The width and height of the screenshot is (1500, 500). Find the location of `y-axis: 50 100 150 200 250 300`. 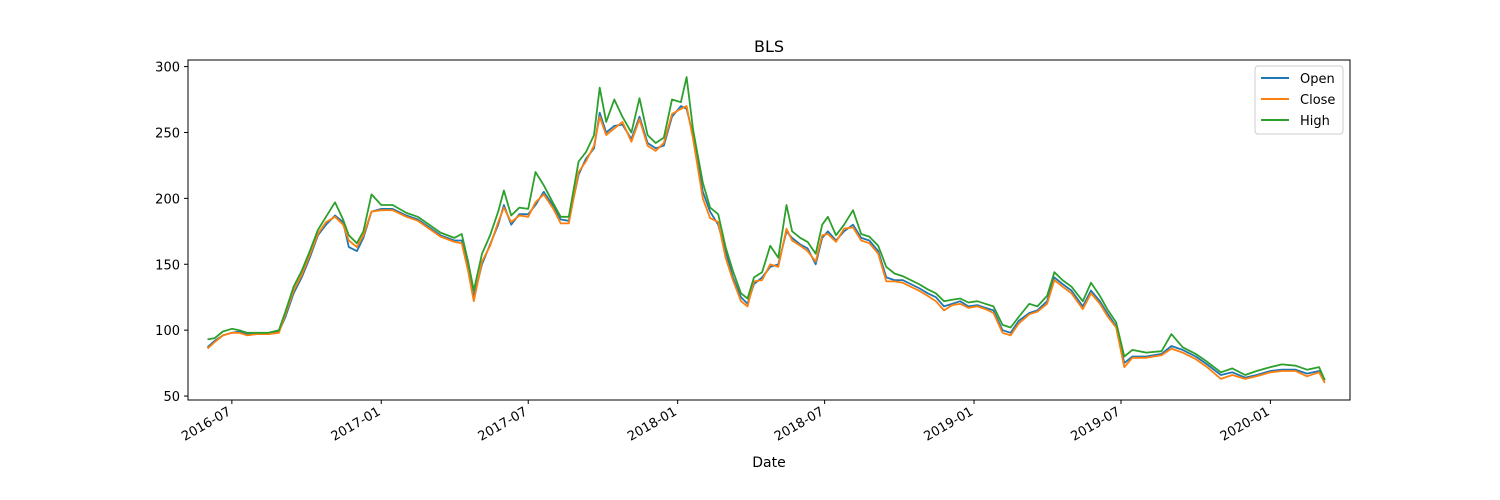

y-axis: 50 100 150 200 250 300 is located at coordinates (171, 233).